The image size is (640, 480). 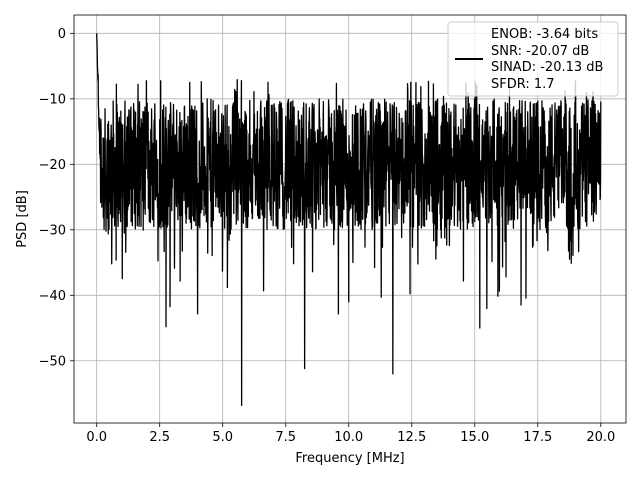 What do you see at coordinates (52, 99) in the screenshot?
I see `y-tick-label: −10` at bounding box center [52, 99].